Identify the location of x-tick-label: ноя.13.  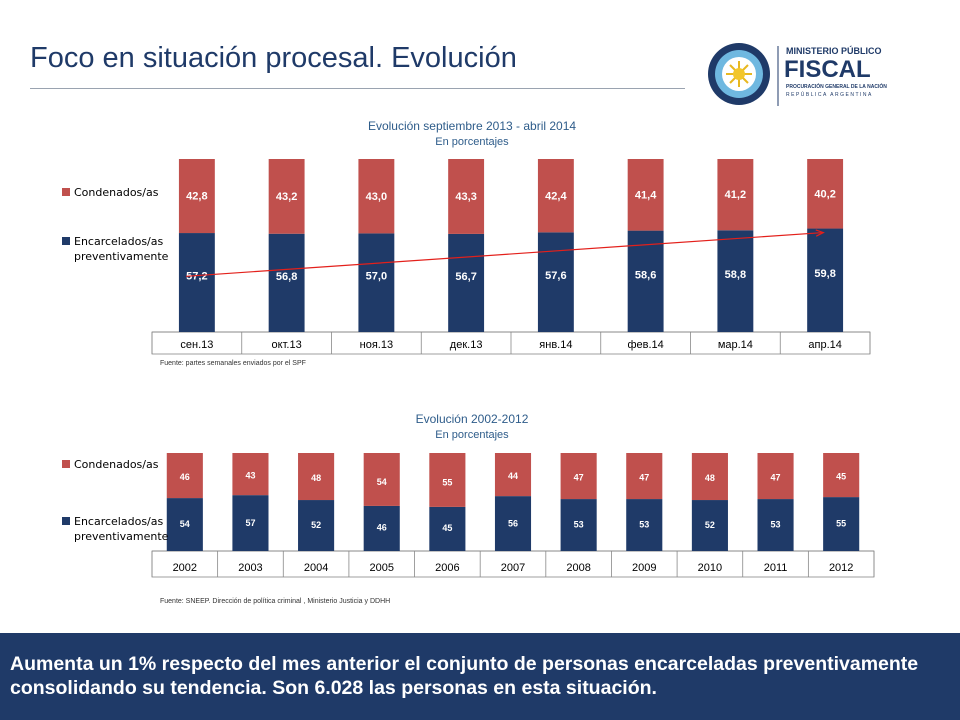
(376, 345).